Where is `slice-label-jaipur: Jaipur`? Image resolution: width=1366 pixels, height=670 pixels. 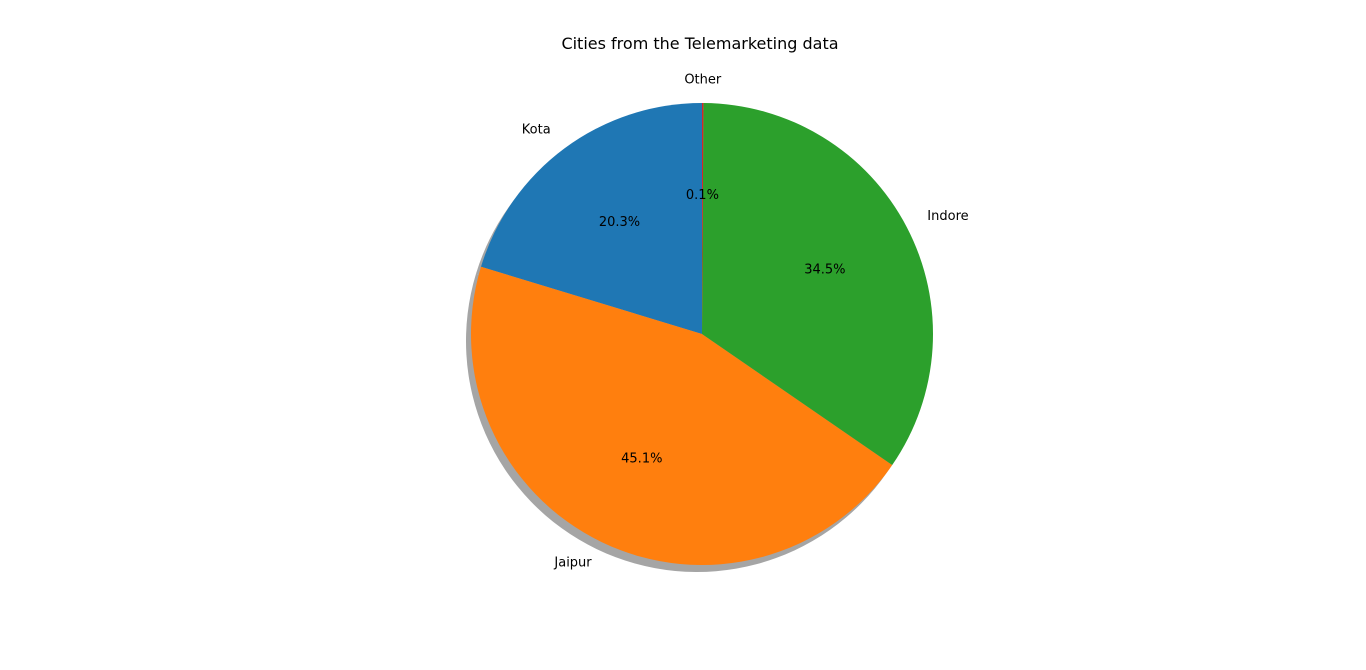
slice-label-jaipur: Jaipur is located at coordinates (572, 562).